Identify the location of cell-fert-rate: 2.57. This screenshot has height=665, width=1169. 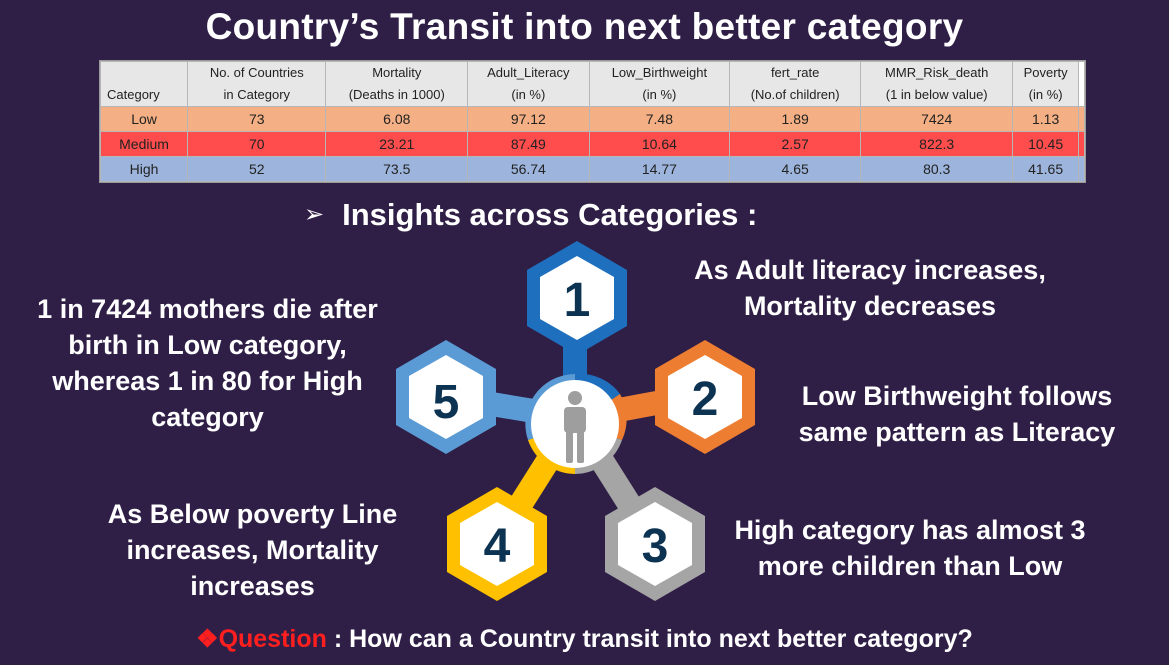
(795, 144).